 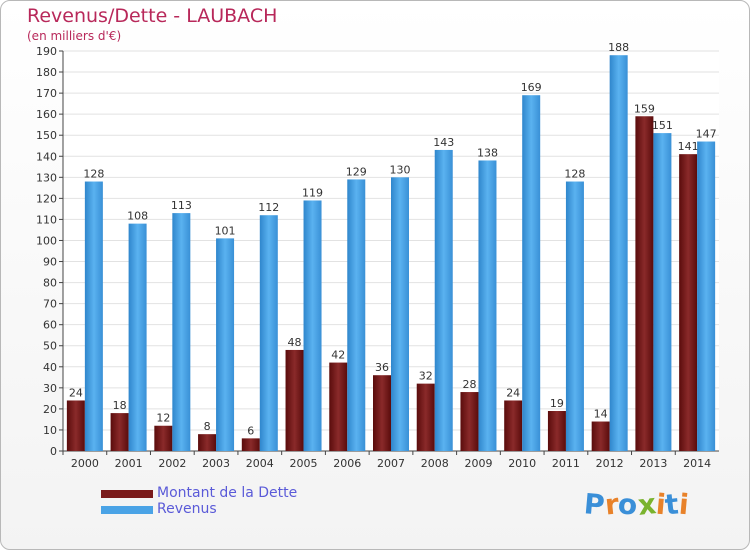 I want to click on debt-bar-label: 36, so click(x=382, y=367).